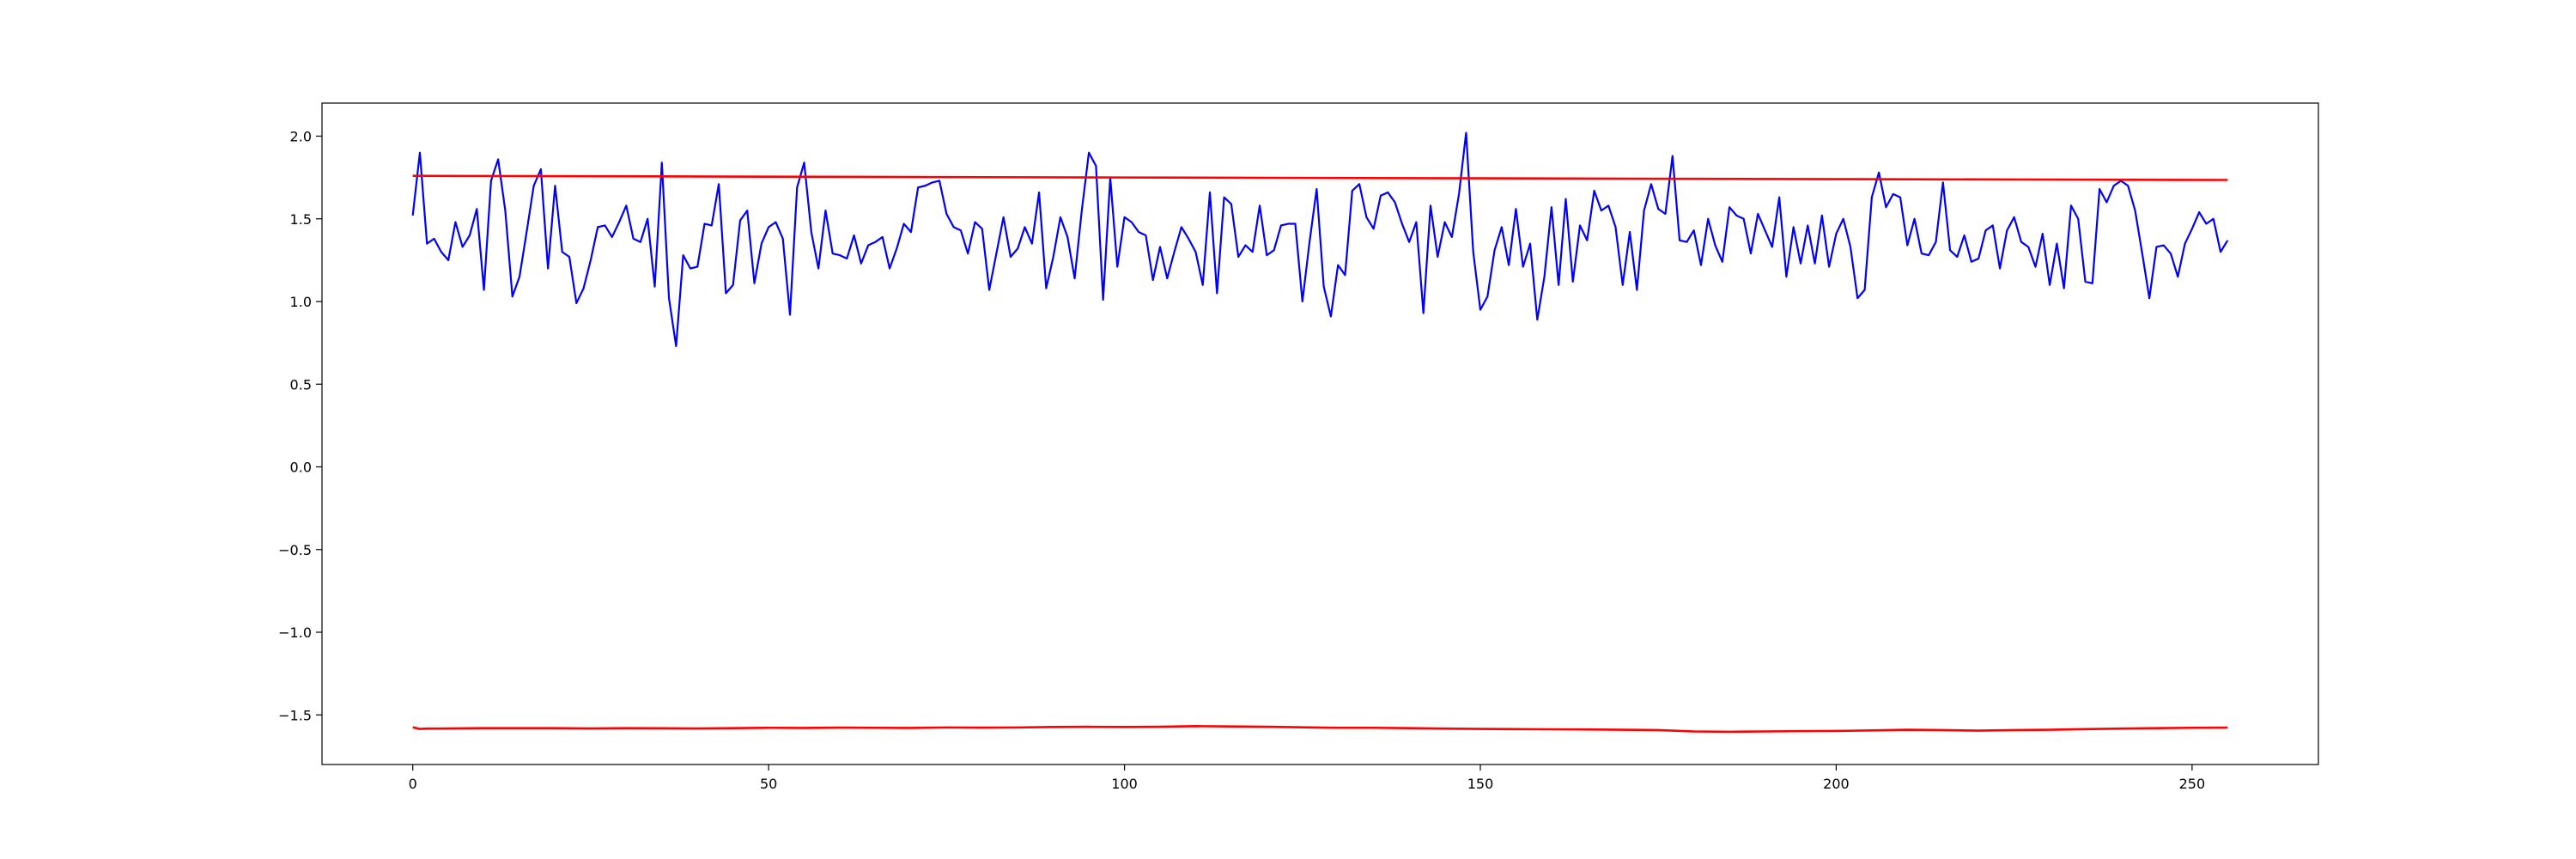 The height and width of the screenshot is (859, 2576). I want to click on x-tick-label: 100, so click(1124, 784).